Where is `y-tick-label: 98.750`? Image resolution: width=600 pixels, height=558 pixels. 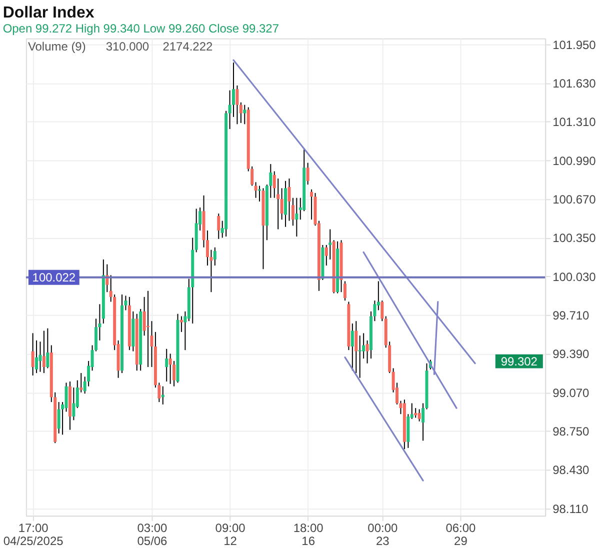 y-tick-label: 98.750 is located at coordinates (571, 431).